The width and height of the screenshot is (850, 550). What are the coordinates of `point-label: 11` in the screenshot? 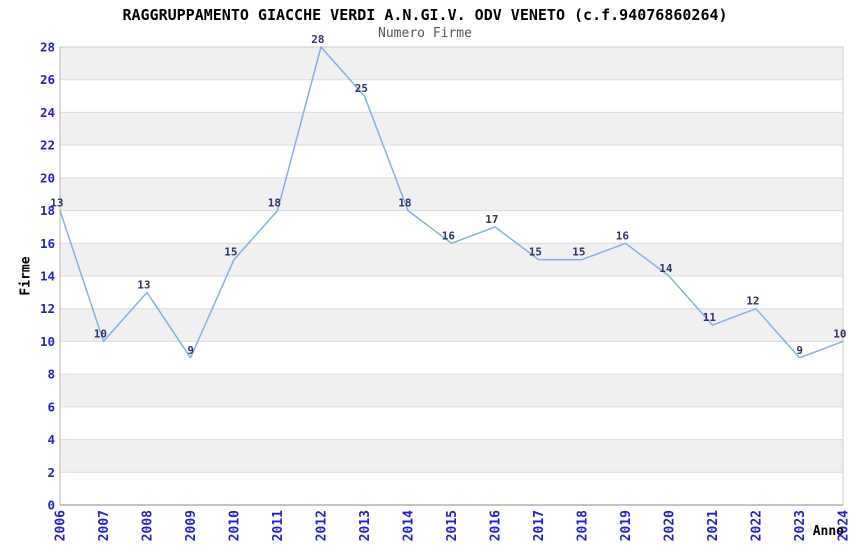 It's located at (710, 317).